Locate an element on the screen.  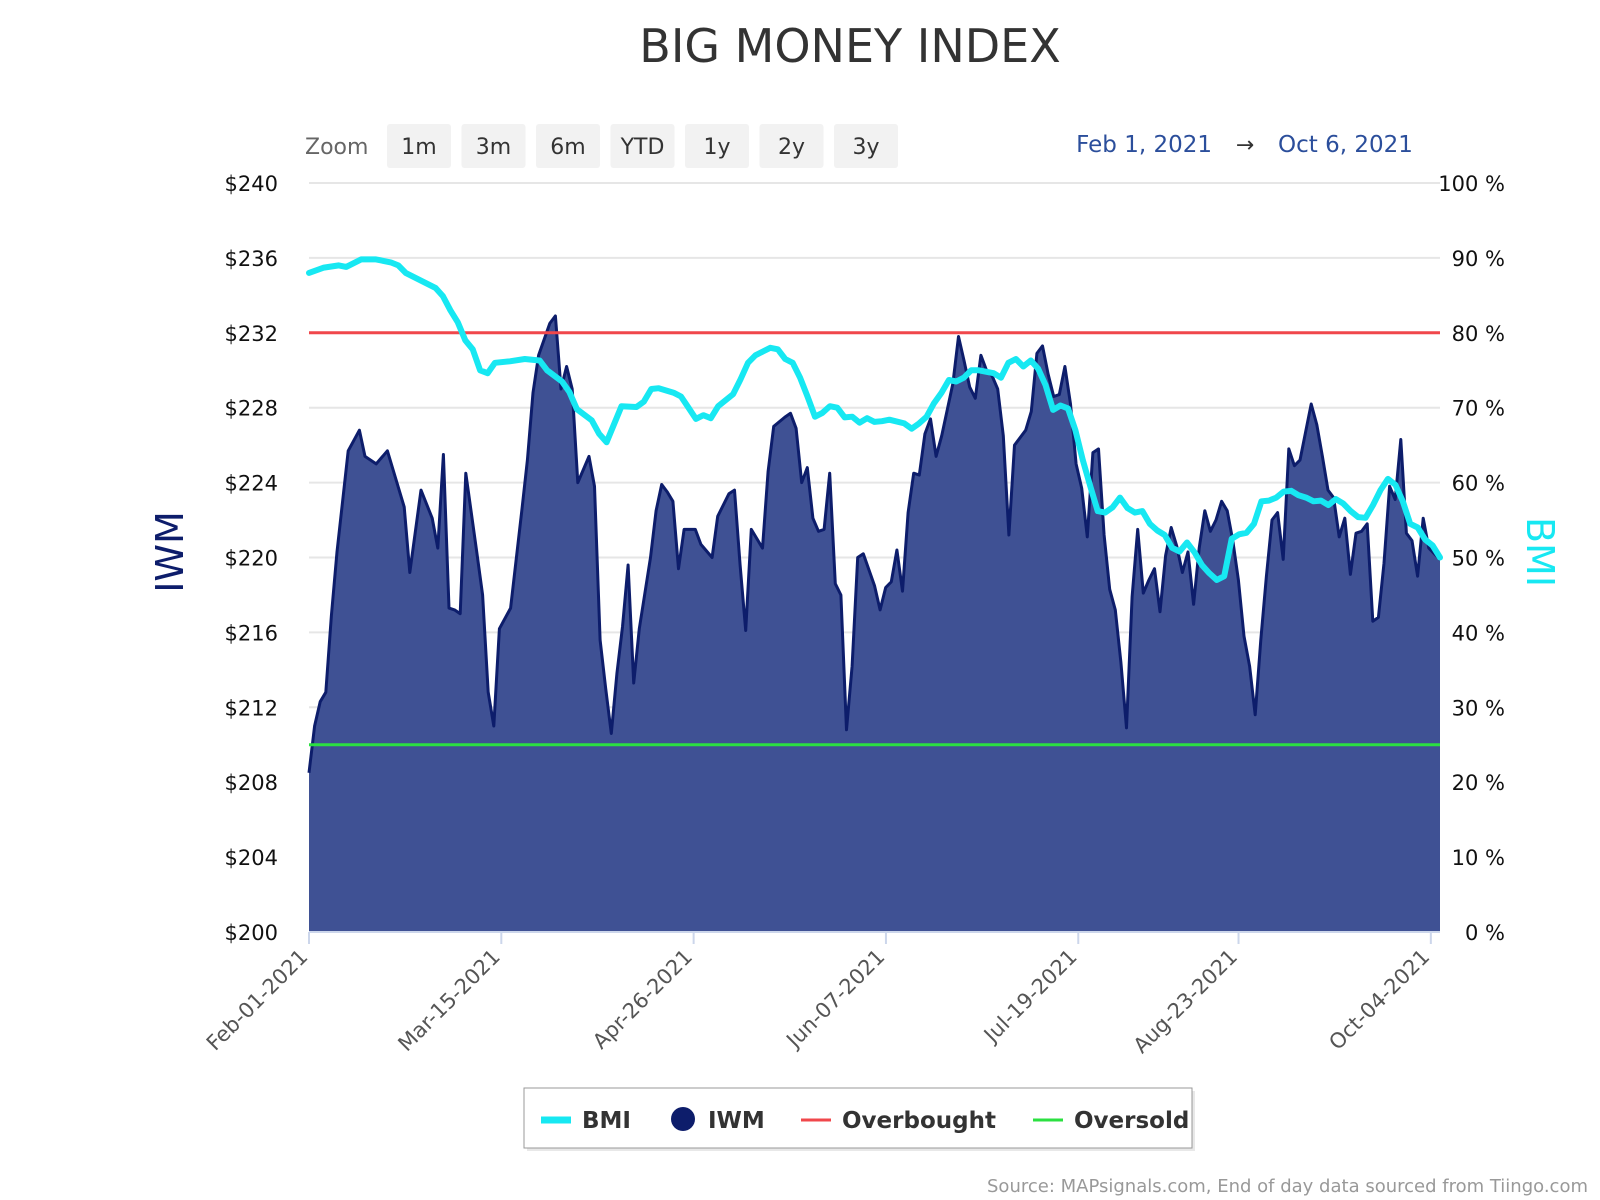
left-tick-label: $200 is located at coordinates (251, 933).